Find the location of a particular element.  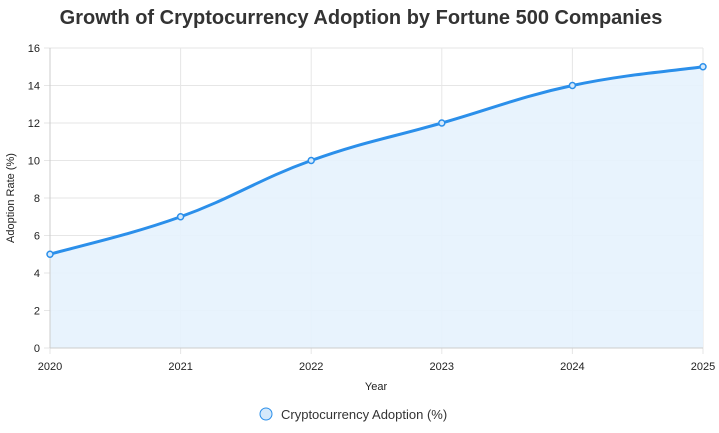

x-tick-label: 2022 is located at coordinates (311, 367).